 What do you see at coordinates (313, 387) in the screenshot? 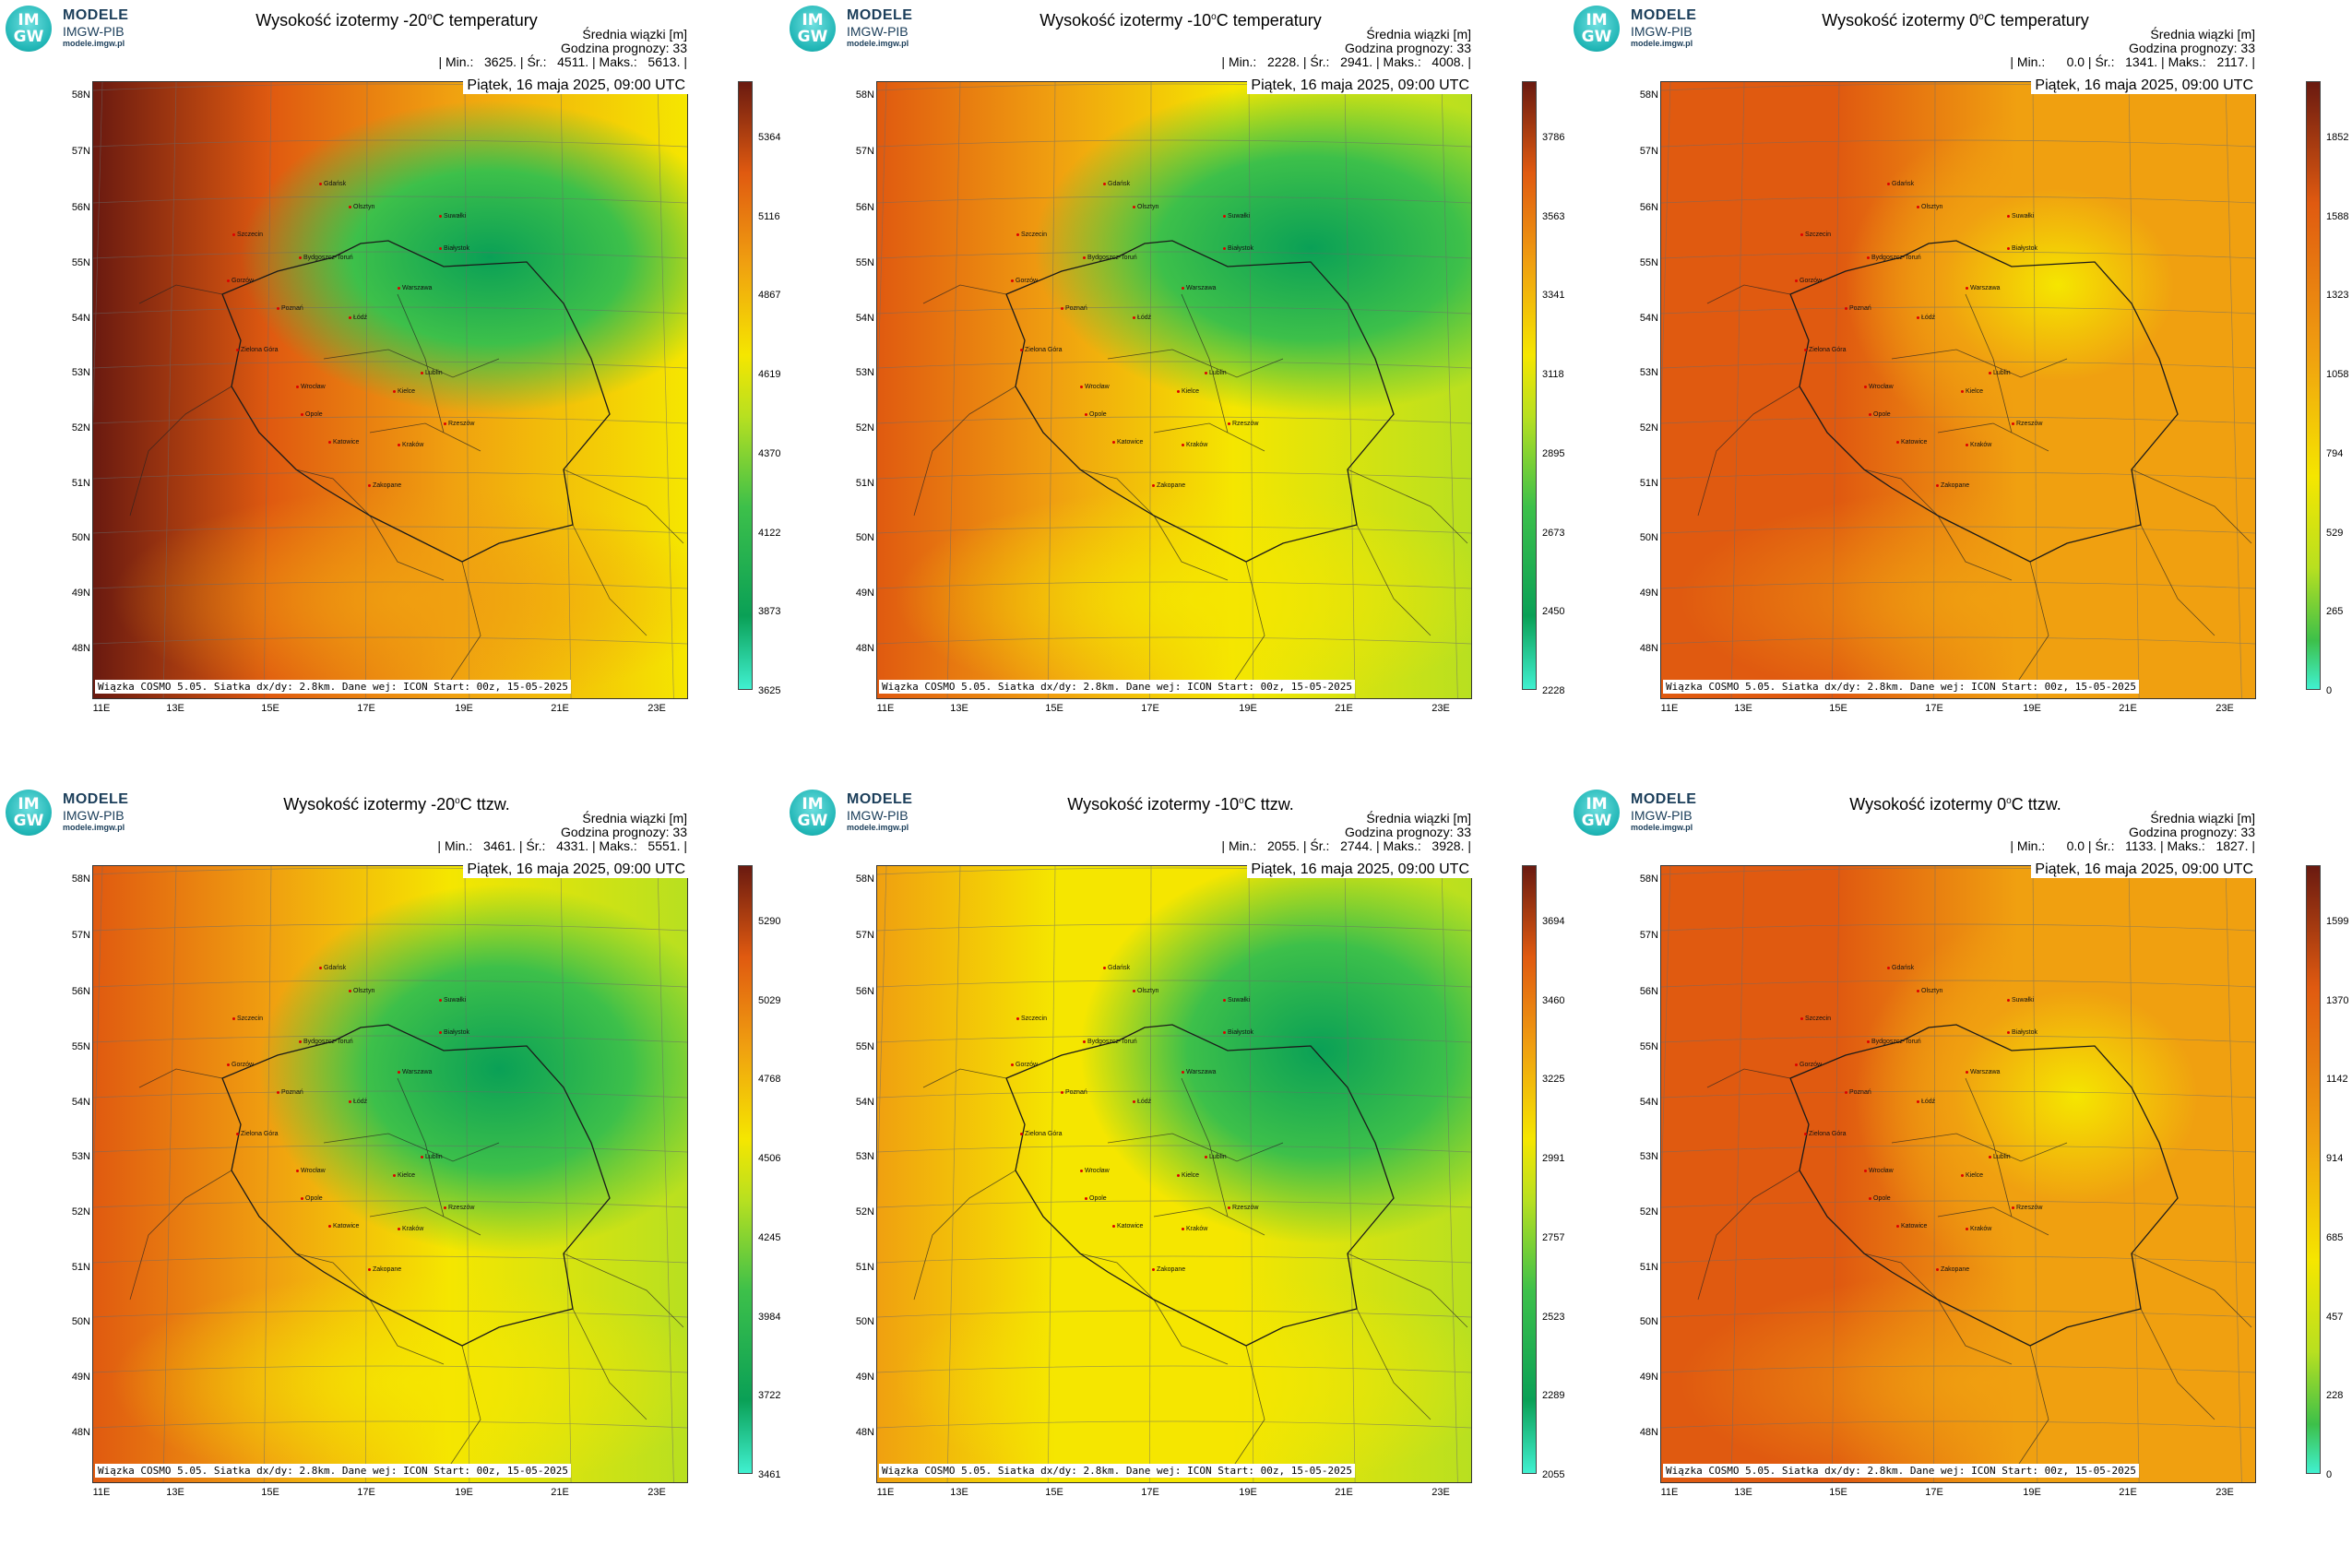
I see `city-name: Wrocław` at bounding box center [313, 387].